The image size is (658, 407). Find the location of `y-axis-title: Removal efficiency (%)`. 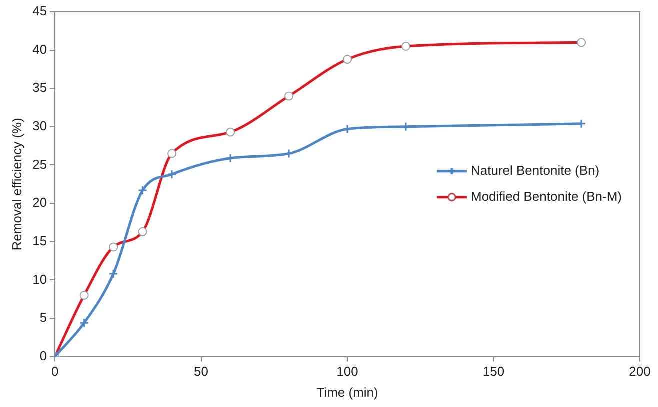

y-axis-title: Removal efficiency (%) is located at coordinates (16, 184).